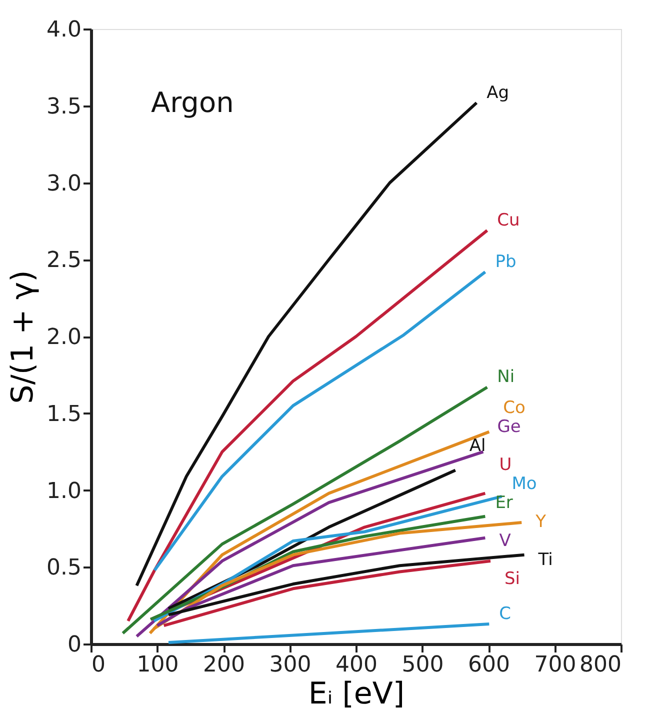 The height and width of the screenshot is (726, 662). Describe the element at coordinates (64, 30) in the screenshot. I see `y-tick-label: 4.0` at that location.